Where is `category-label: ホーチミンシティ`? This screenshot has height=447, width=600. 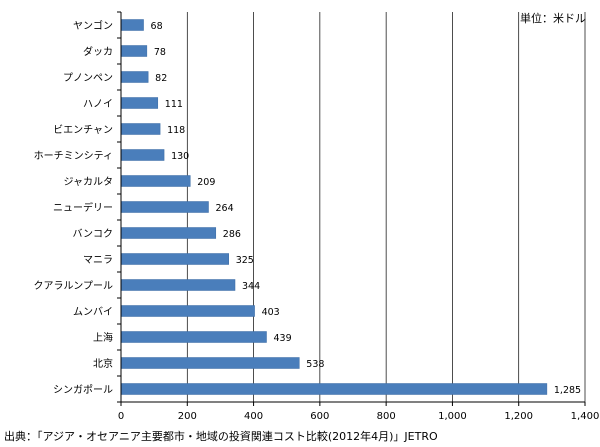 category-label: ホーチミンシティ is located at coordinates (73, 156).